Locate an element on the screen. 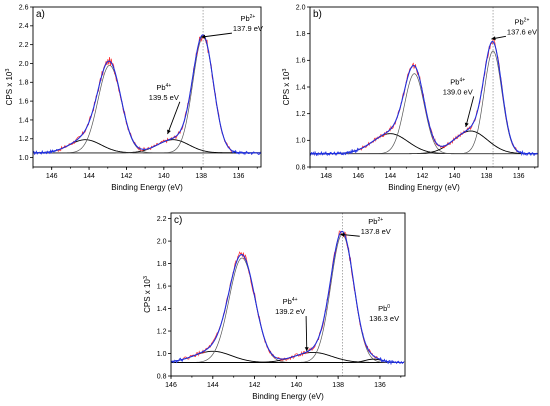  annotation-energy: 139.5 eV is located at coordinates (164, 97).